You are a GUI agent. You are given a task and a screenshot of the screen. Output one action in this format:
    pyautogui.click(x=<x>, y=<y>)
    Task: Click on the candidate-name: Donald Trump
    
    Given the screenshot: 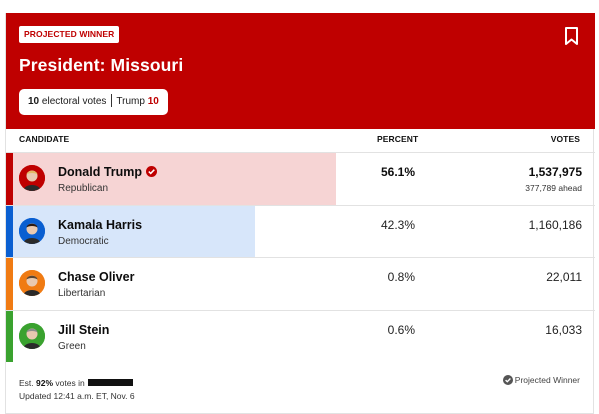 What is the action you would take?
    pyautogui.click(x=108, y=172)
    